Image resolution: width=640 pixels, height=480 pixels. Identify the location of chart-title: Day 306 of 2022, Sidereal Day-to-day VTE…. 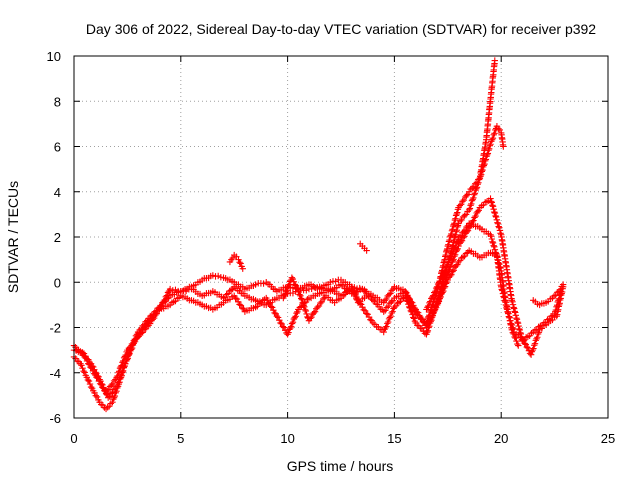
(341, 29).